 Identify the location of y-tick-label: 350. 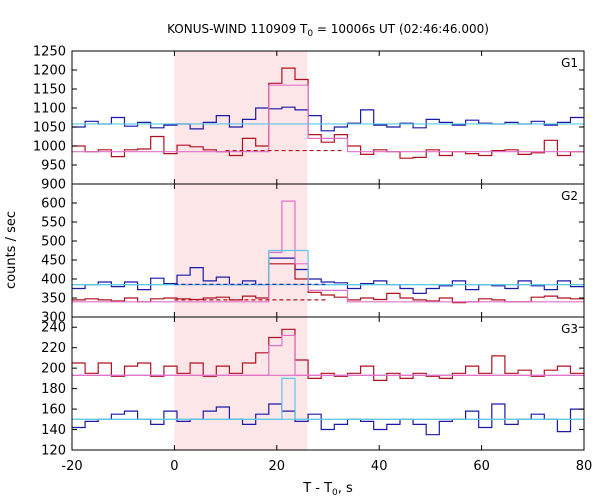
(53, 299).